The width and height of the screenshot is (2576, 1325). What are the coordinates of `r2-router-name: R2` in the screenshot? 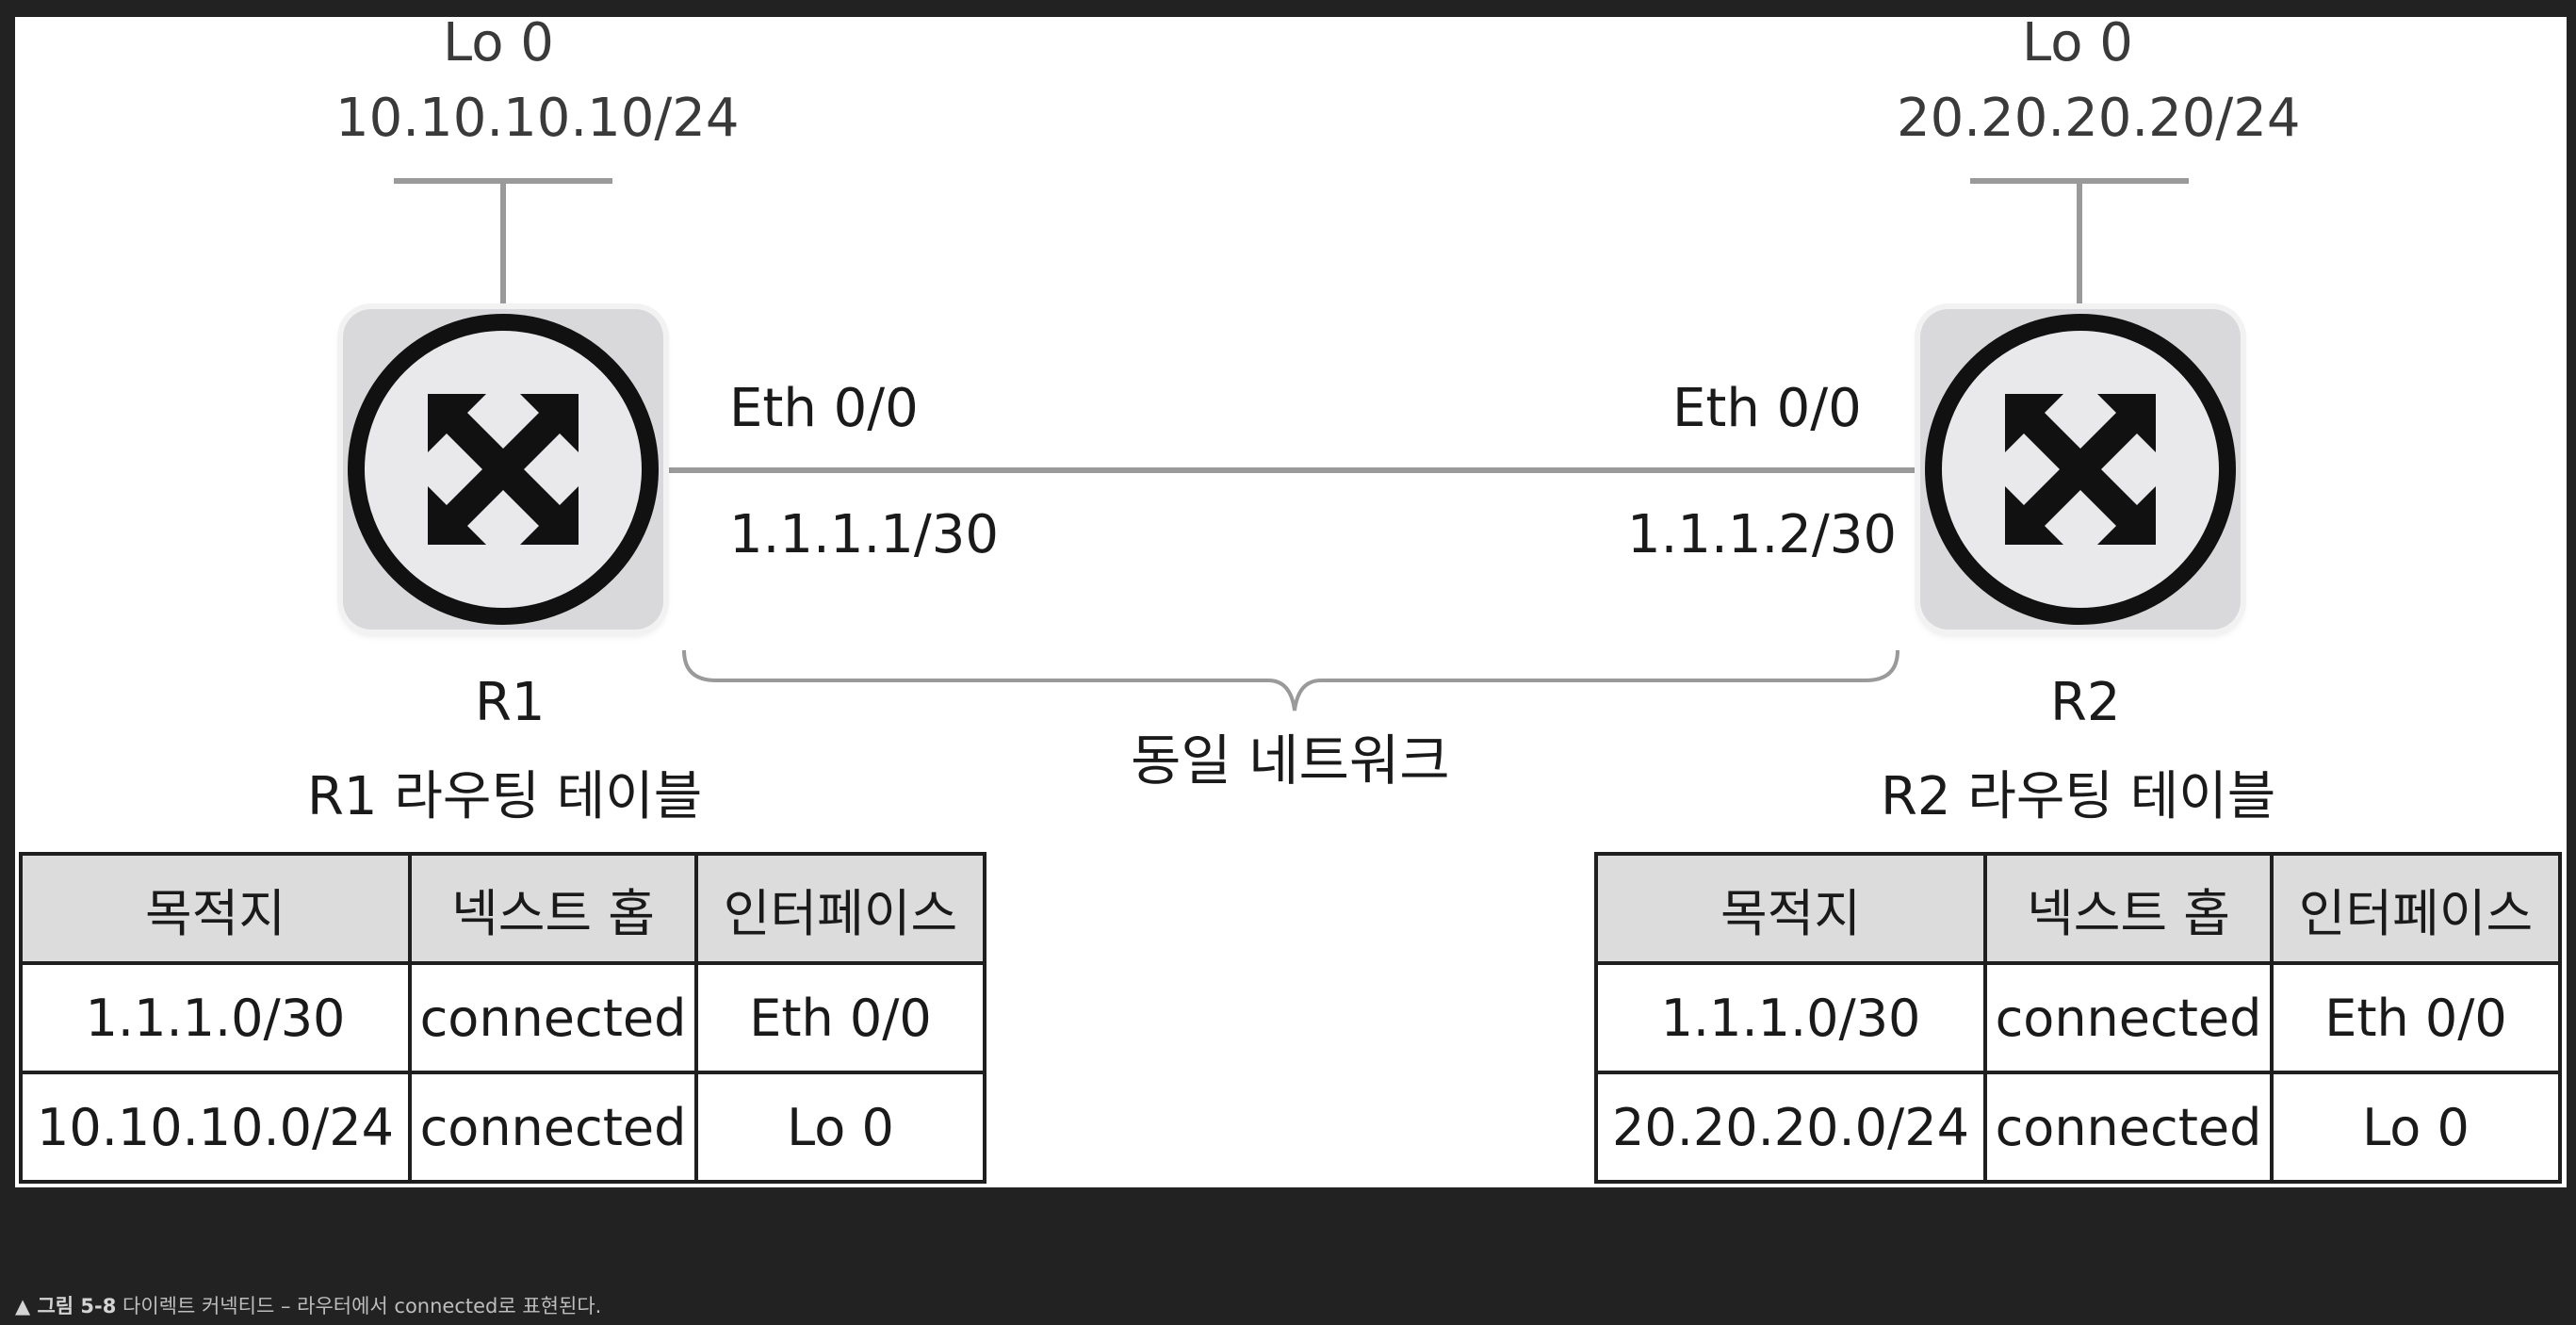 It's located at (2085, 702).